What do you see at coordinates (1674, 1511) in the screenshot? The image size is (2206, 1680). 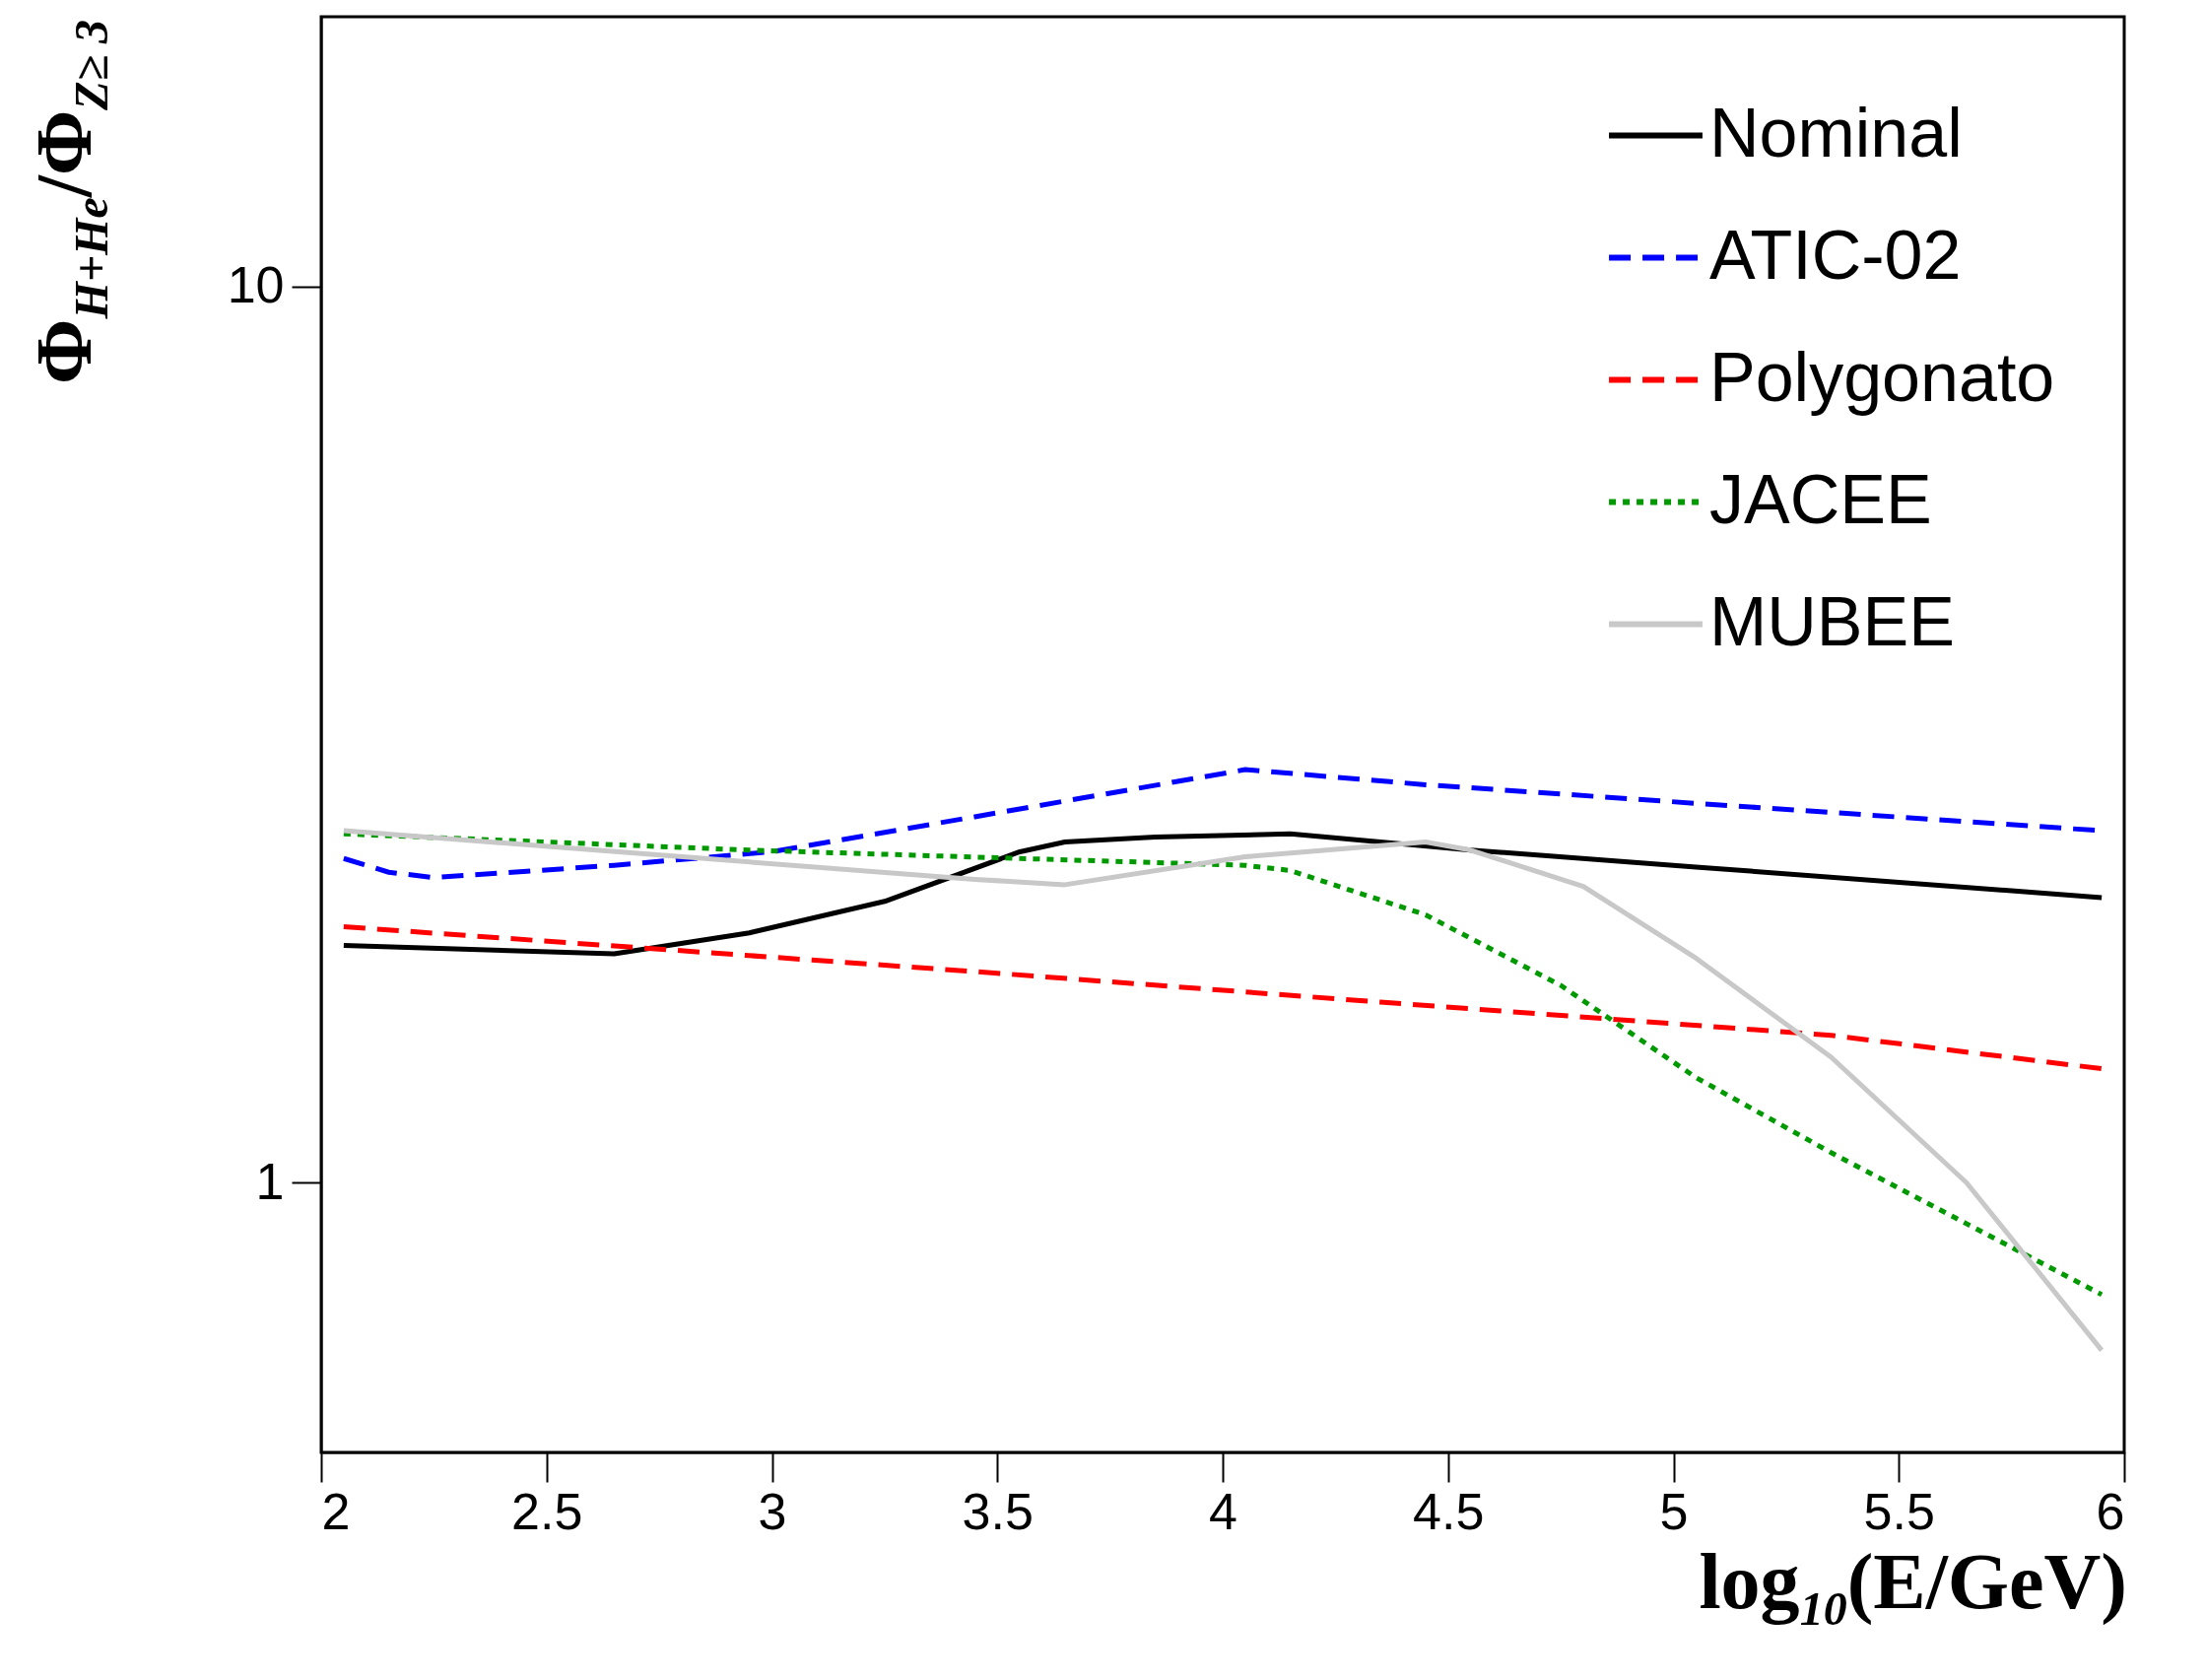 I see `x-tick-label: 5` at bounding box center [1674, 1511].